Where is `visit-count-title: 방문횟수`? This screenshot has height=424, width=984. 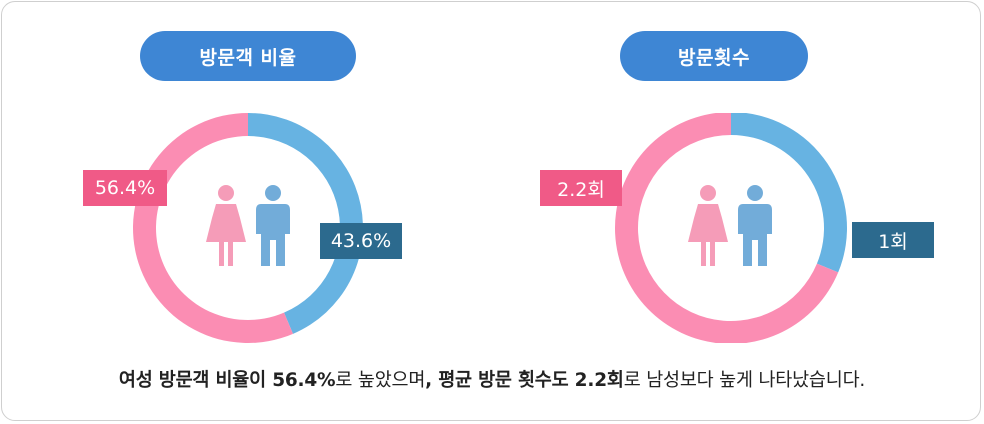
visit-count-title: 방문횟수 is located at coordinates (714, 56).